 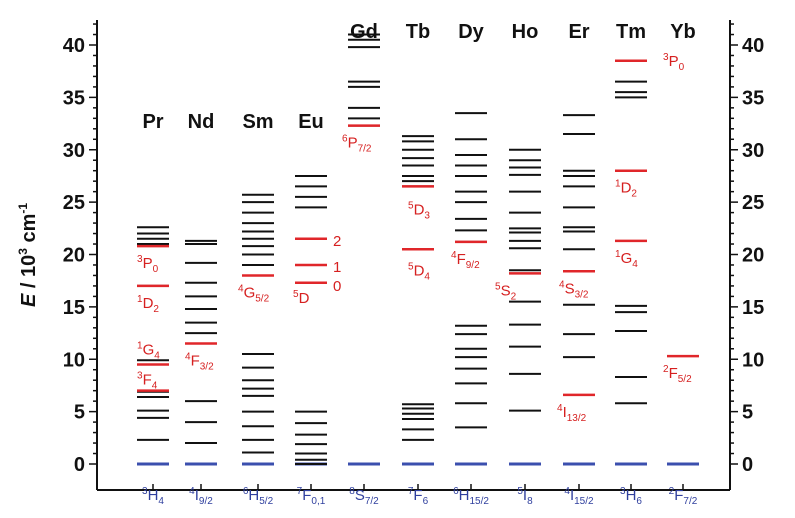 I want to click on y-tick-label-right: 25, so click(x=753, y=203).